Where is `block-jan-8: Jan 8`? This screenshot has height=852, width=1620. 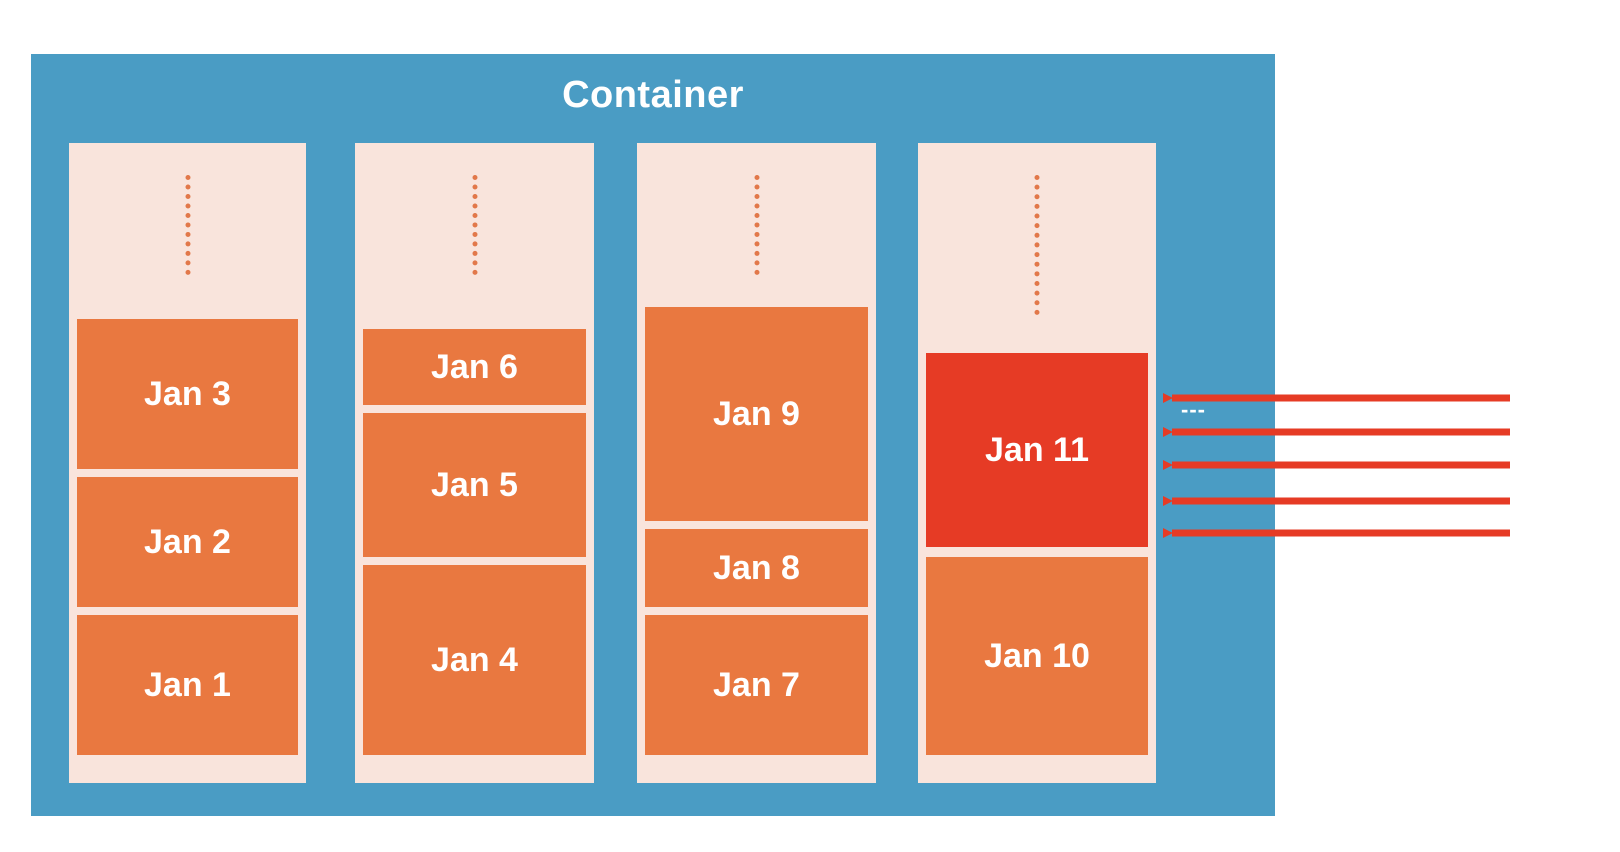 block-jan-8: Jan 8 is located at coordinates (756, 568).